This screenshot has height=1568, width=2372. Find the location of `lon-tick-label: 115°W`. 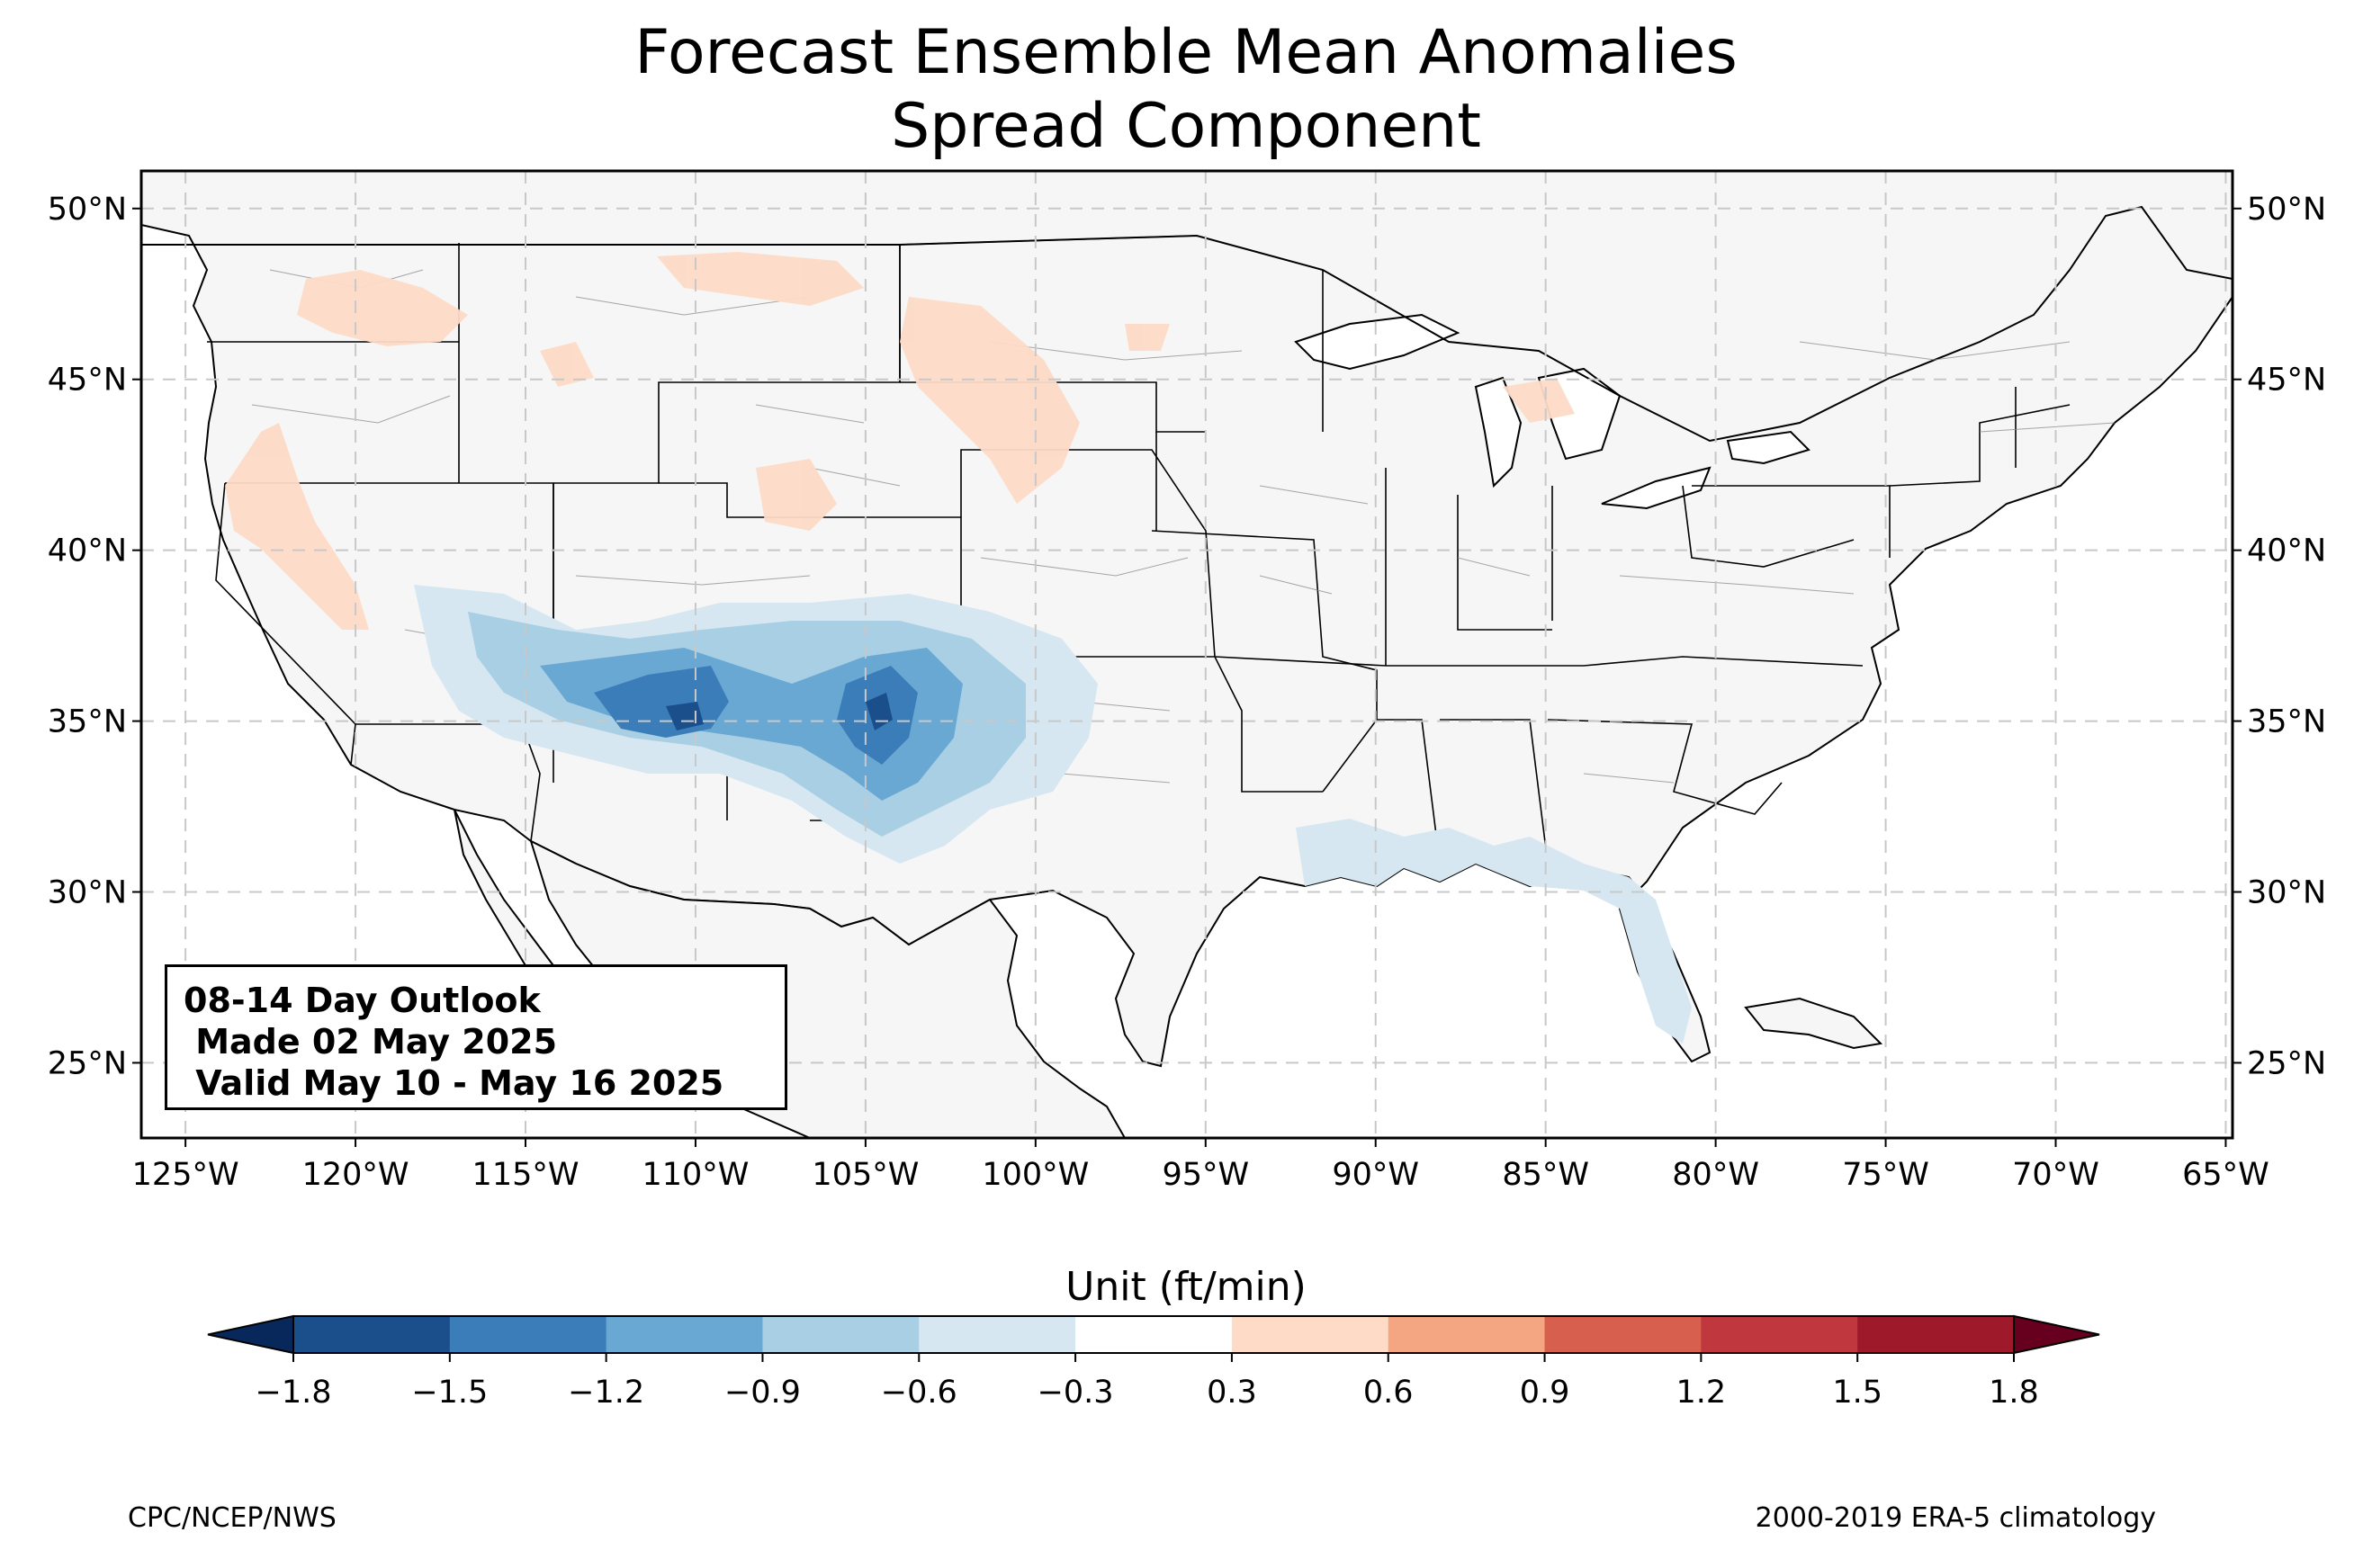

lon-tick-label: 115°W is located at coordinates (526, 1175).